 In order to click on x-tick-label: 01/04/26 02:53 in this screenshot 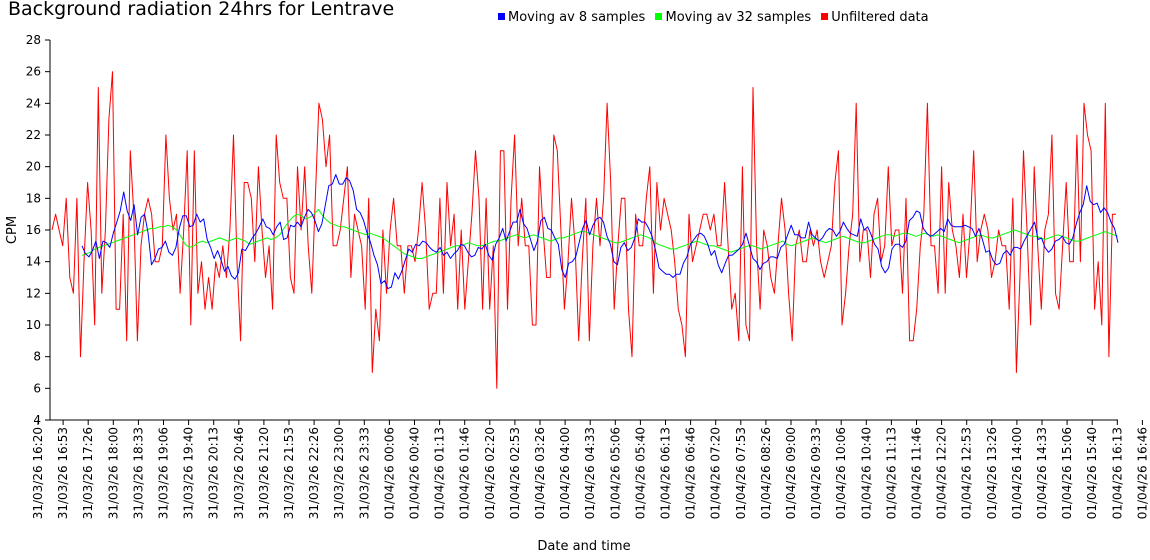, I will do `click(515, 473)`.